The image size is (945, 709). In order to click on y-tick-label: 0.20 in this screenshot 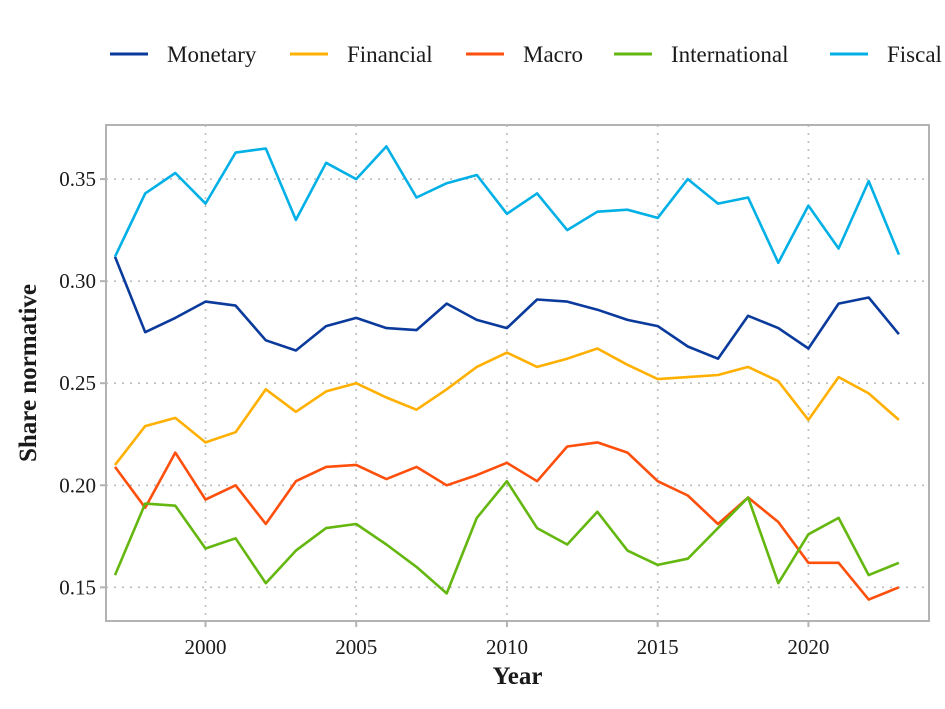, I will do `click(77, 485)`.